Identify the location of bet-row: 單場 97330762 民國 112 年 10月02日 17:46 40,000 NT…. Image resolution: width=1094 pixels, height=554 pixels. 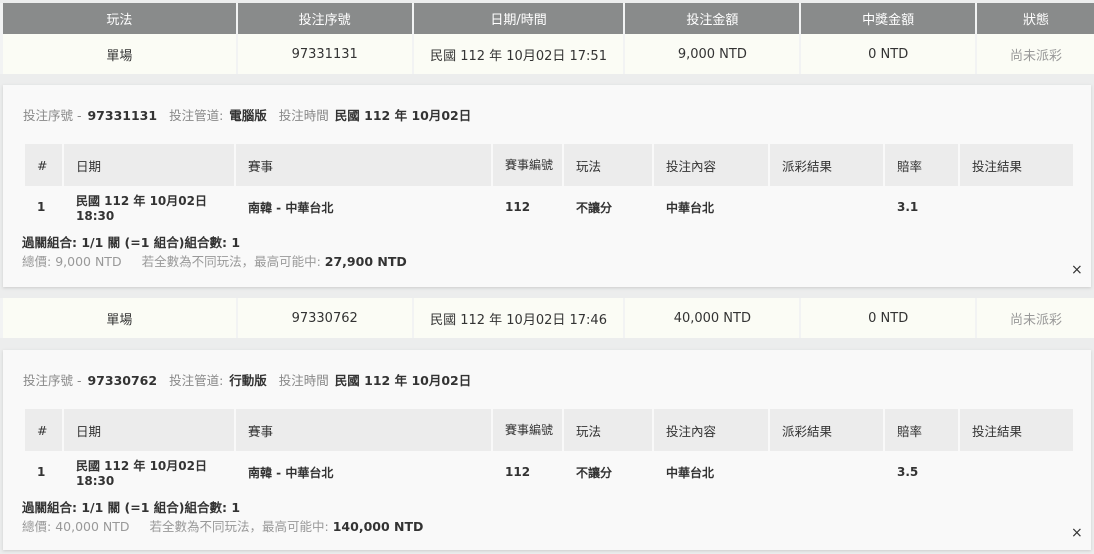
(548, 318).